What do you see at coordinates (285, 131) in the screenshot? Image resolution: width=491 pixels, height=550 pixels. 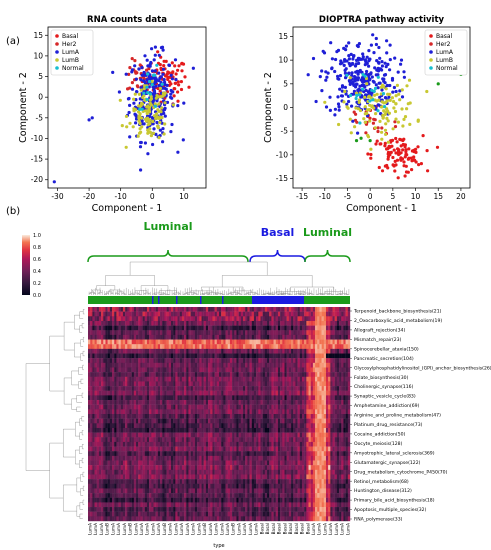 I see `y-tick-label: -5` at bounding box center [285, 131].